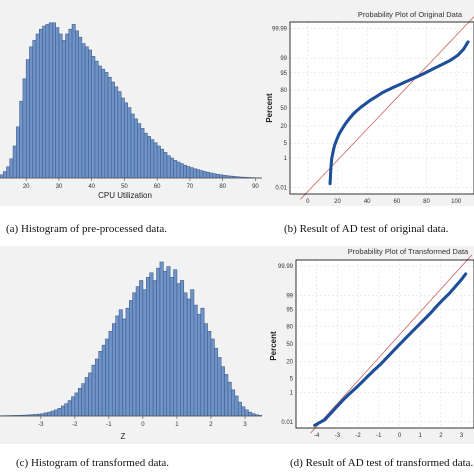  Describe the element at coordinates (387, 108) in the screenshot. I see `panel-b-reference-line` at that location.